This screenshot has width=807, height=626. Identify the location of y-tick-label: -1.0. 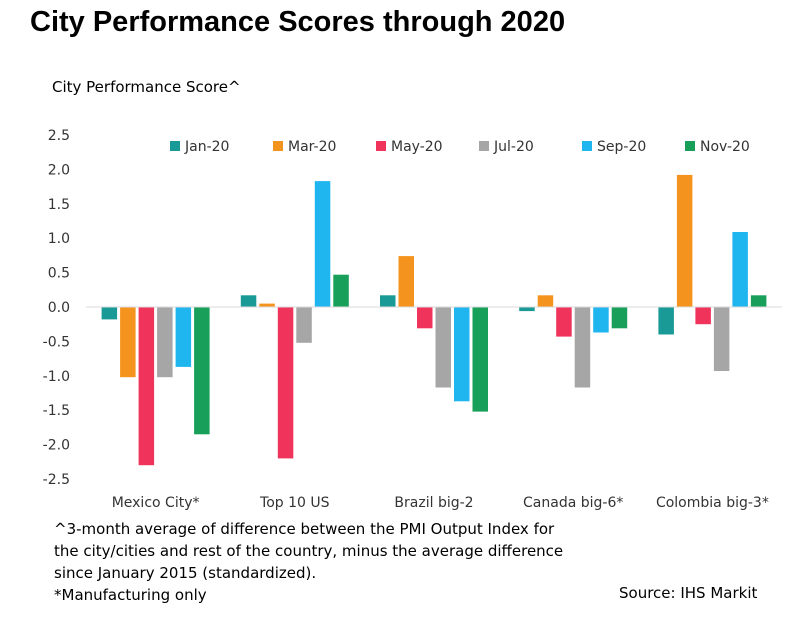
(56, 377).